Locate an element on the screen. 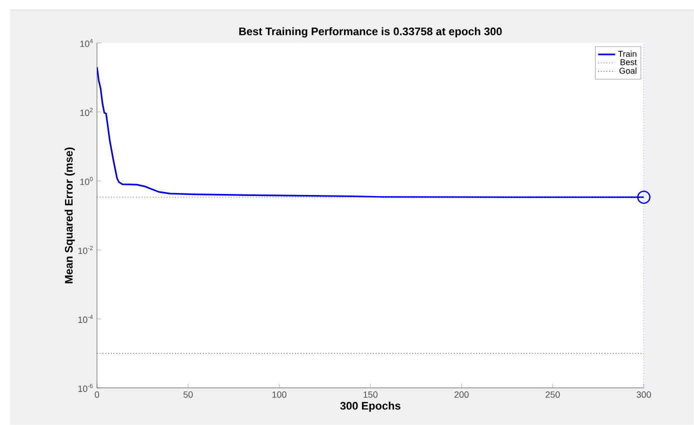 The height and width of the screenshot is (425, 694). y-tick-label: 10$^{-6}$ is located at coordinates (85, 388).